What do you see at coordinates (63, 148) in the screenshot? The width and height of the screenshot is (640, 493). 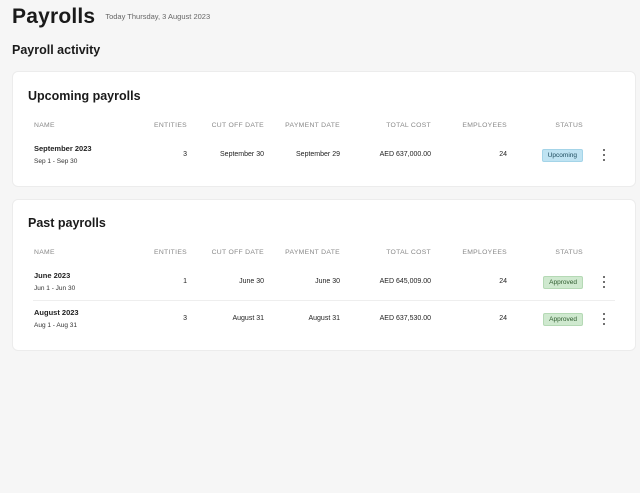 I see `payroll-name: September 2023` at bounding box center [63, 148].